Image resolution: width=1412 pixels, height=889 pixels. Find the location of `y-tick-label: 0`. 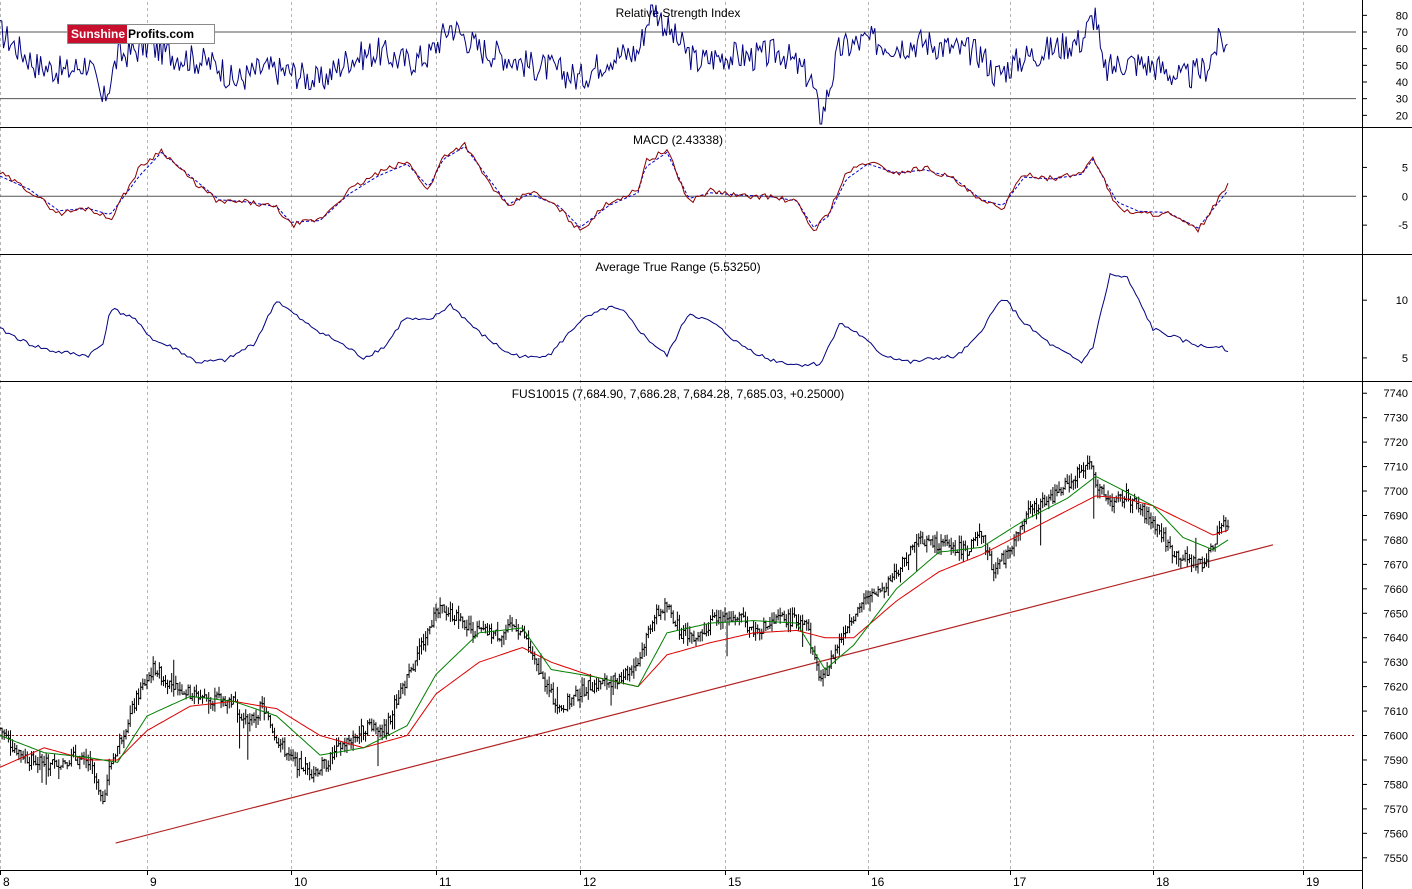

y-tick-label: 0 is located at coordinates (1405, 197).